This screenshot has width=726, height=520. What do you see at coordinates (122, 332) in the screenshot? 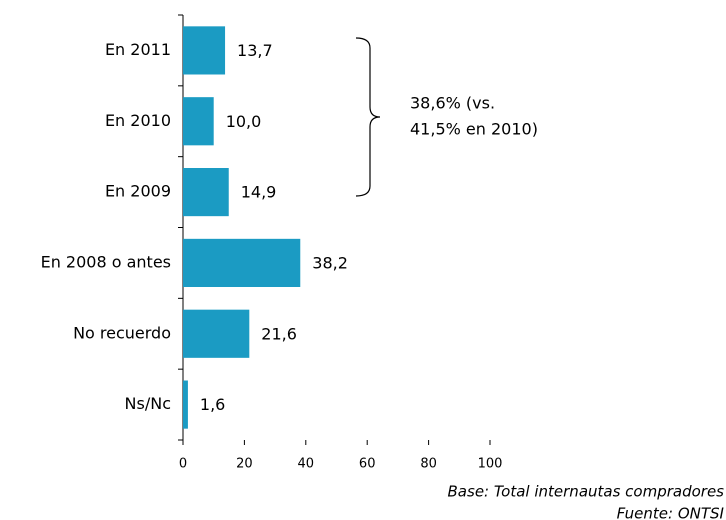
I see `y-tick-label: No recuerdo` at bounding box center [122, 332].